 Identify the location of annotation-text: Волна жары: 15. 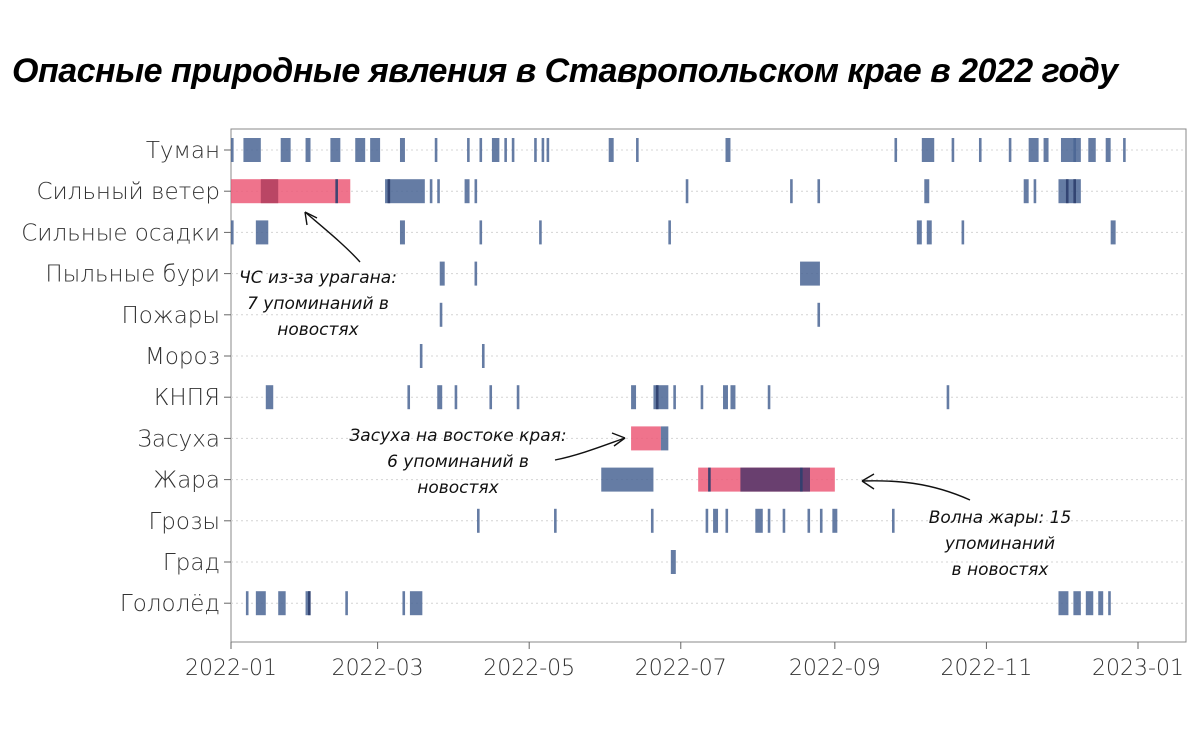
(1000, 518).